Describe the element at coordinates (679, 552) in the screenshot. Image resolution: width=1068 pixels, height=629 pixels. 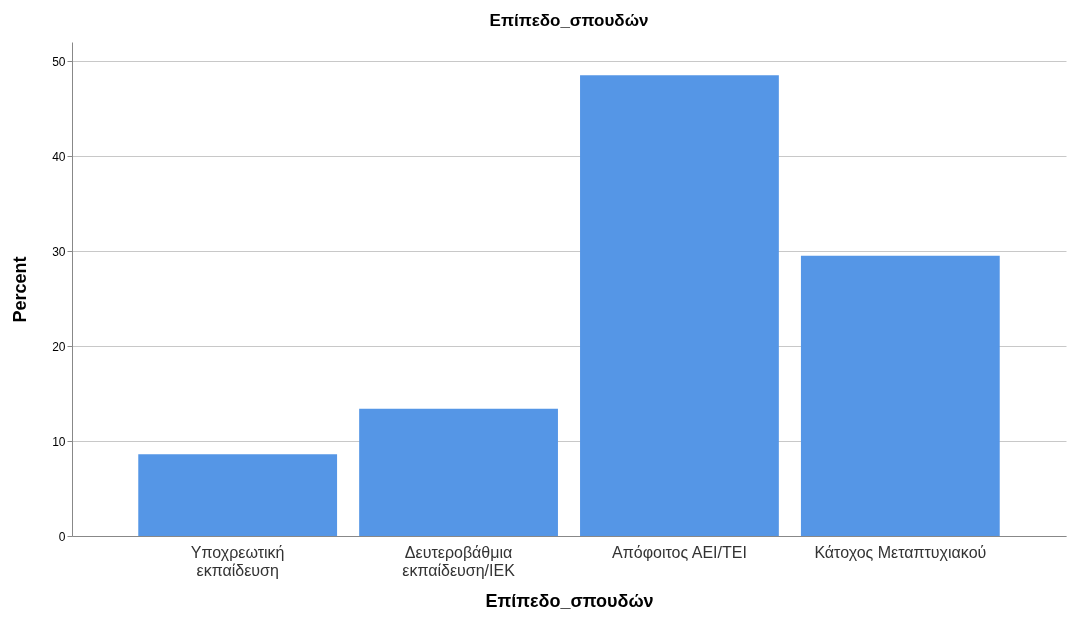
I see `x-tick-label: Απόφοιτος ΑΕΙ/ΤΕΙ` at that location.